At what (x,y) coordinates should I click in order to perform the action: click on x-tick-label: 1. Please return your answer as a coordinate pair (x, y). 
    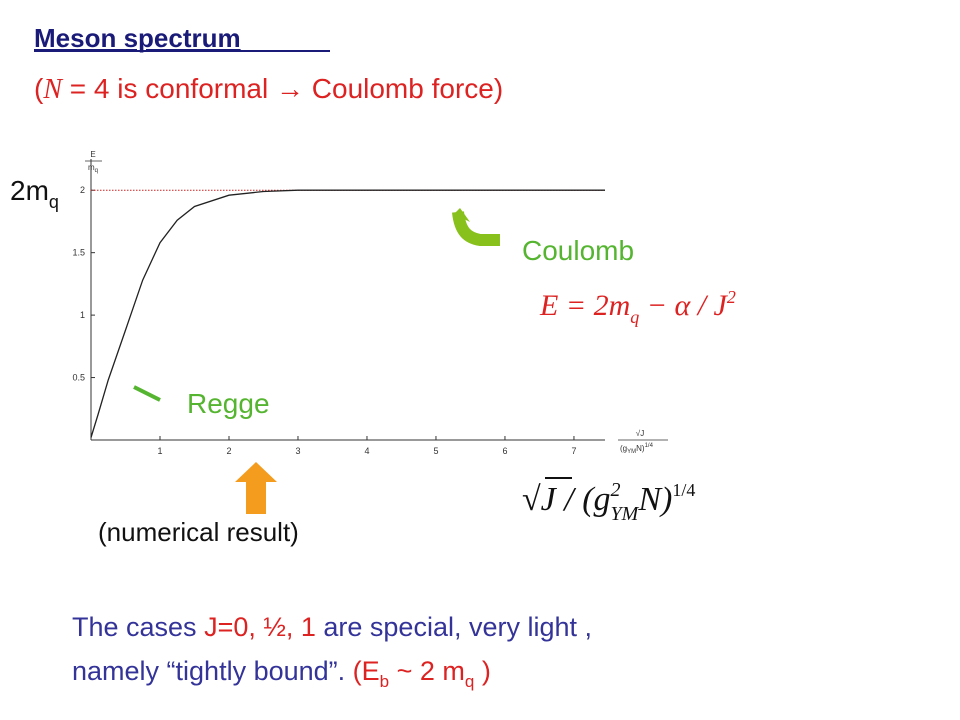
    Looking at the image, I should click on (159, 451).